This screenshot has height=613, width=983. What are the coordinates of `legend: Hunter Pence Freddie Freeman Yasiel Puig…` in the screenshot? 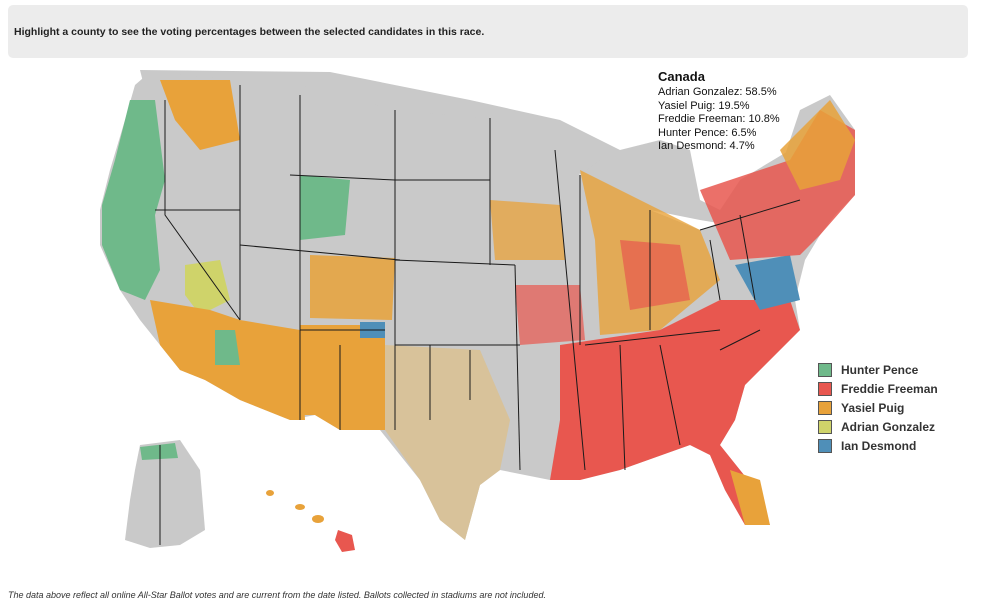 It's located at (878, 407).